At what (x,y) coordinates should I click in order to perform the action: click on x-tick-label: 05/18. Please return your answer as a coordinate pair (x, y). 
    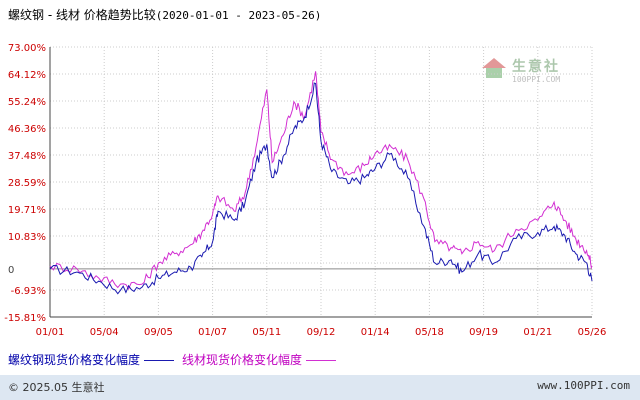
    Looking at the image, I should click on (429, 332).